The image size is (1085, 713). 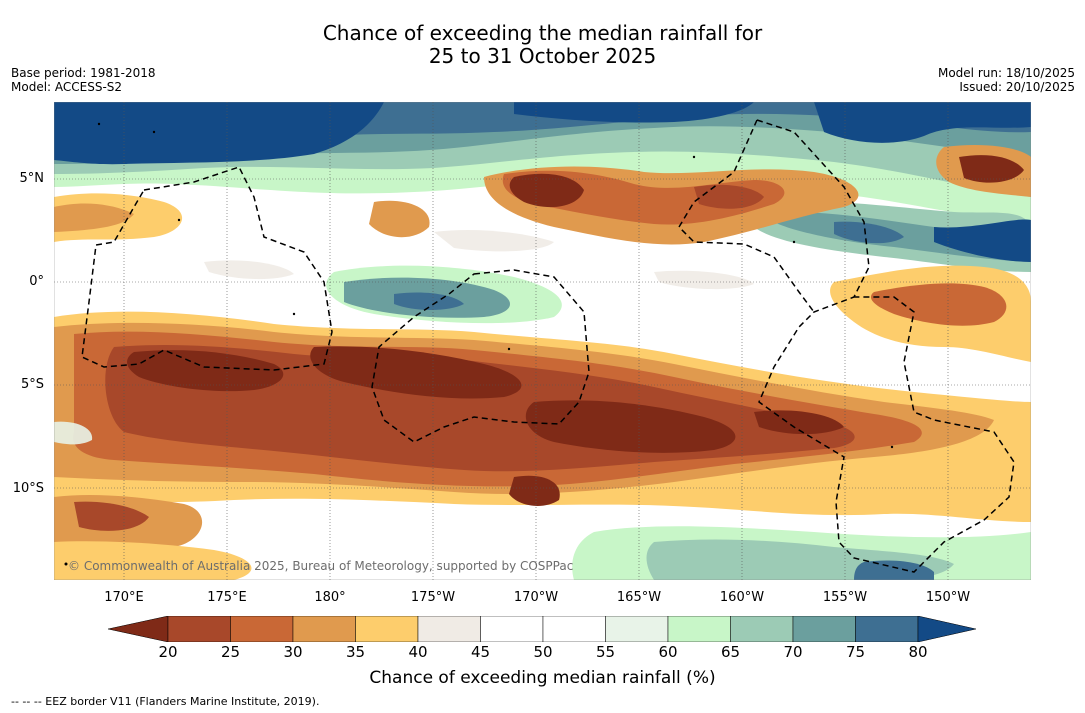 I want to click on north-dry-core, so click(x=546, y=190).